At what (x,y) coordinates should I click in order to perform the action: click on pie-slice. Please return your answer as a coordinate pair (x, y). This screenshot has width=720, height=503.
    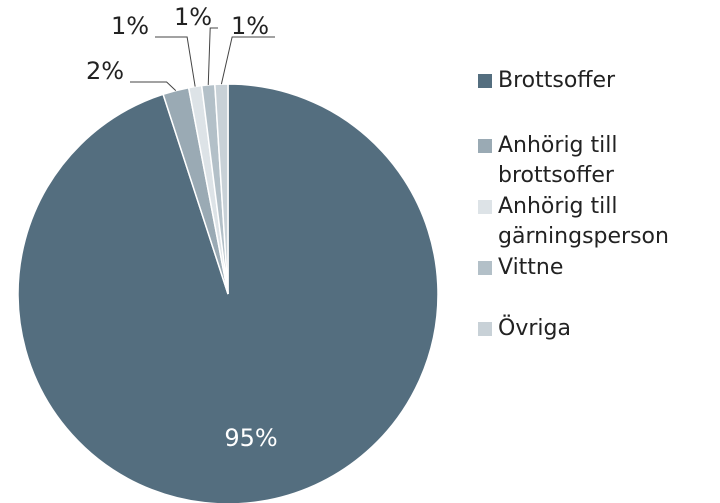
    Looking at the image, I should click on (221, 189).